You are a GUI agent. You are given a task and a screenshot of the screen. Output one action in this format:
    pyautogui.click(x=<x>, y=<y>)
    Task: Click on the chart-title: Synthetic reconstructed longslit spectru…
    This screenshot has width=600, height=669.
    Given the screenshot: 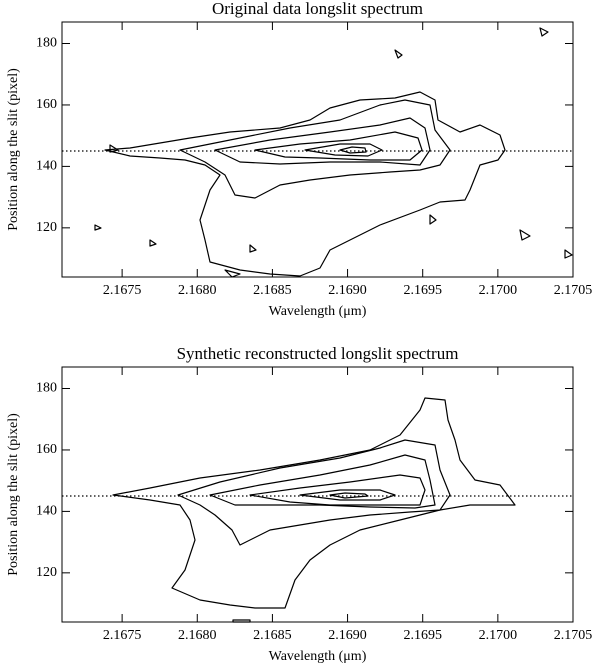 What is the action you would take?
    pyautogui.click(x=318, y=353)
    